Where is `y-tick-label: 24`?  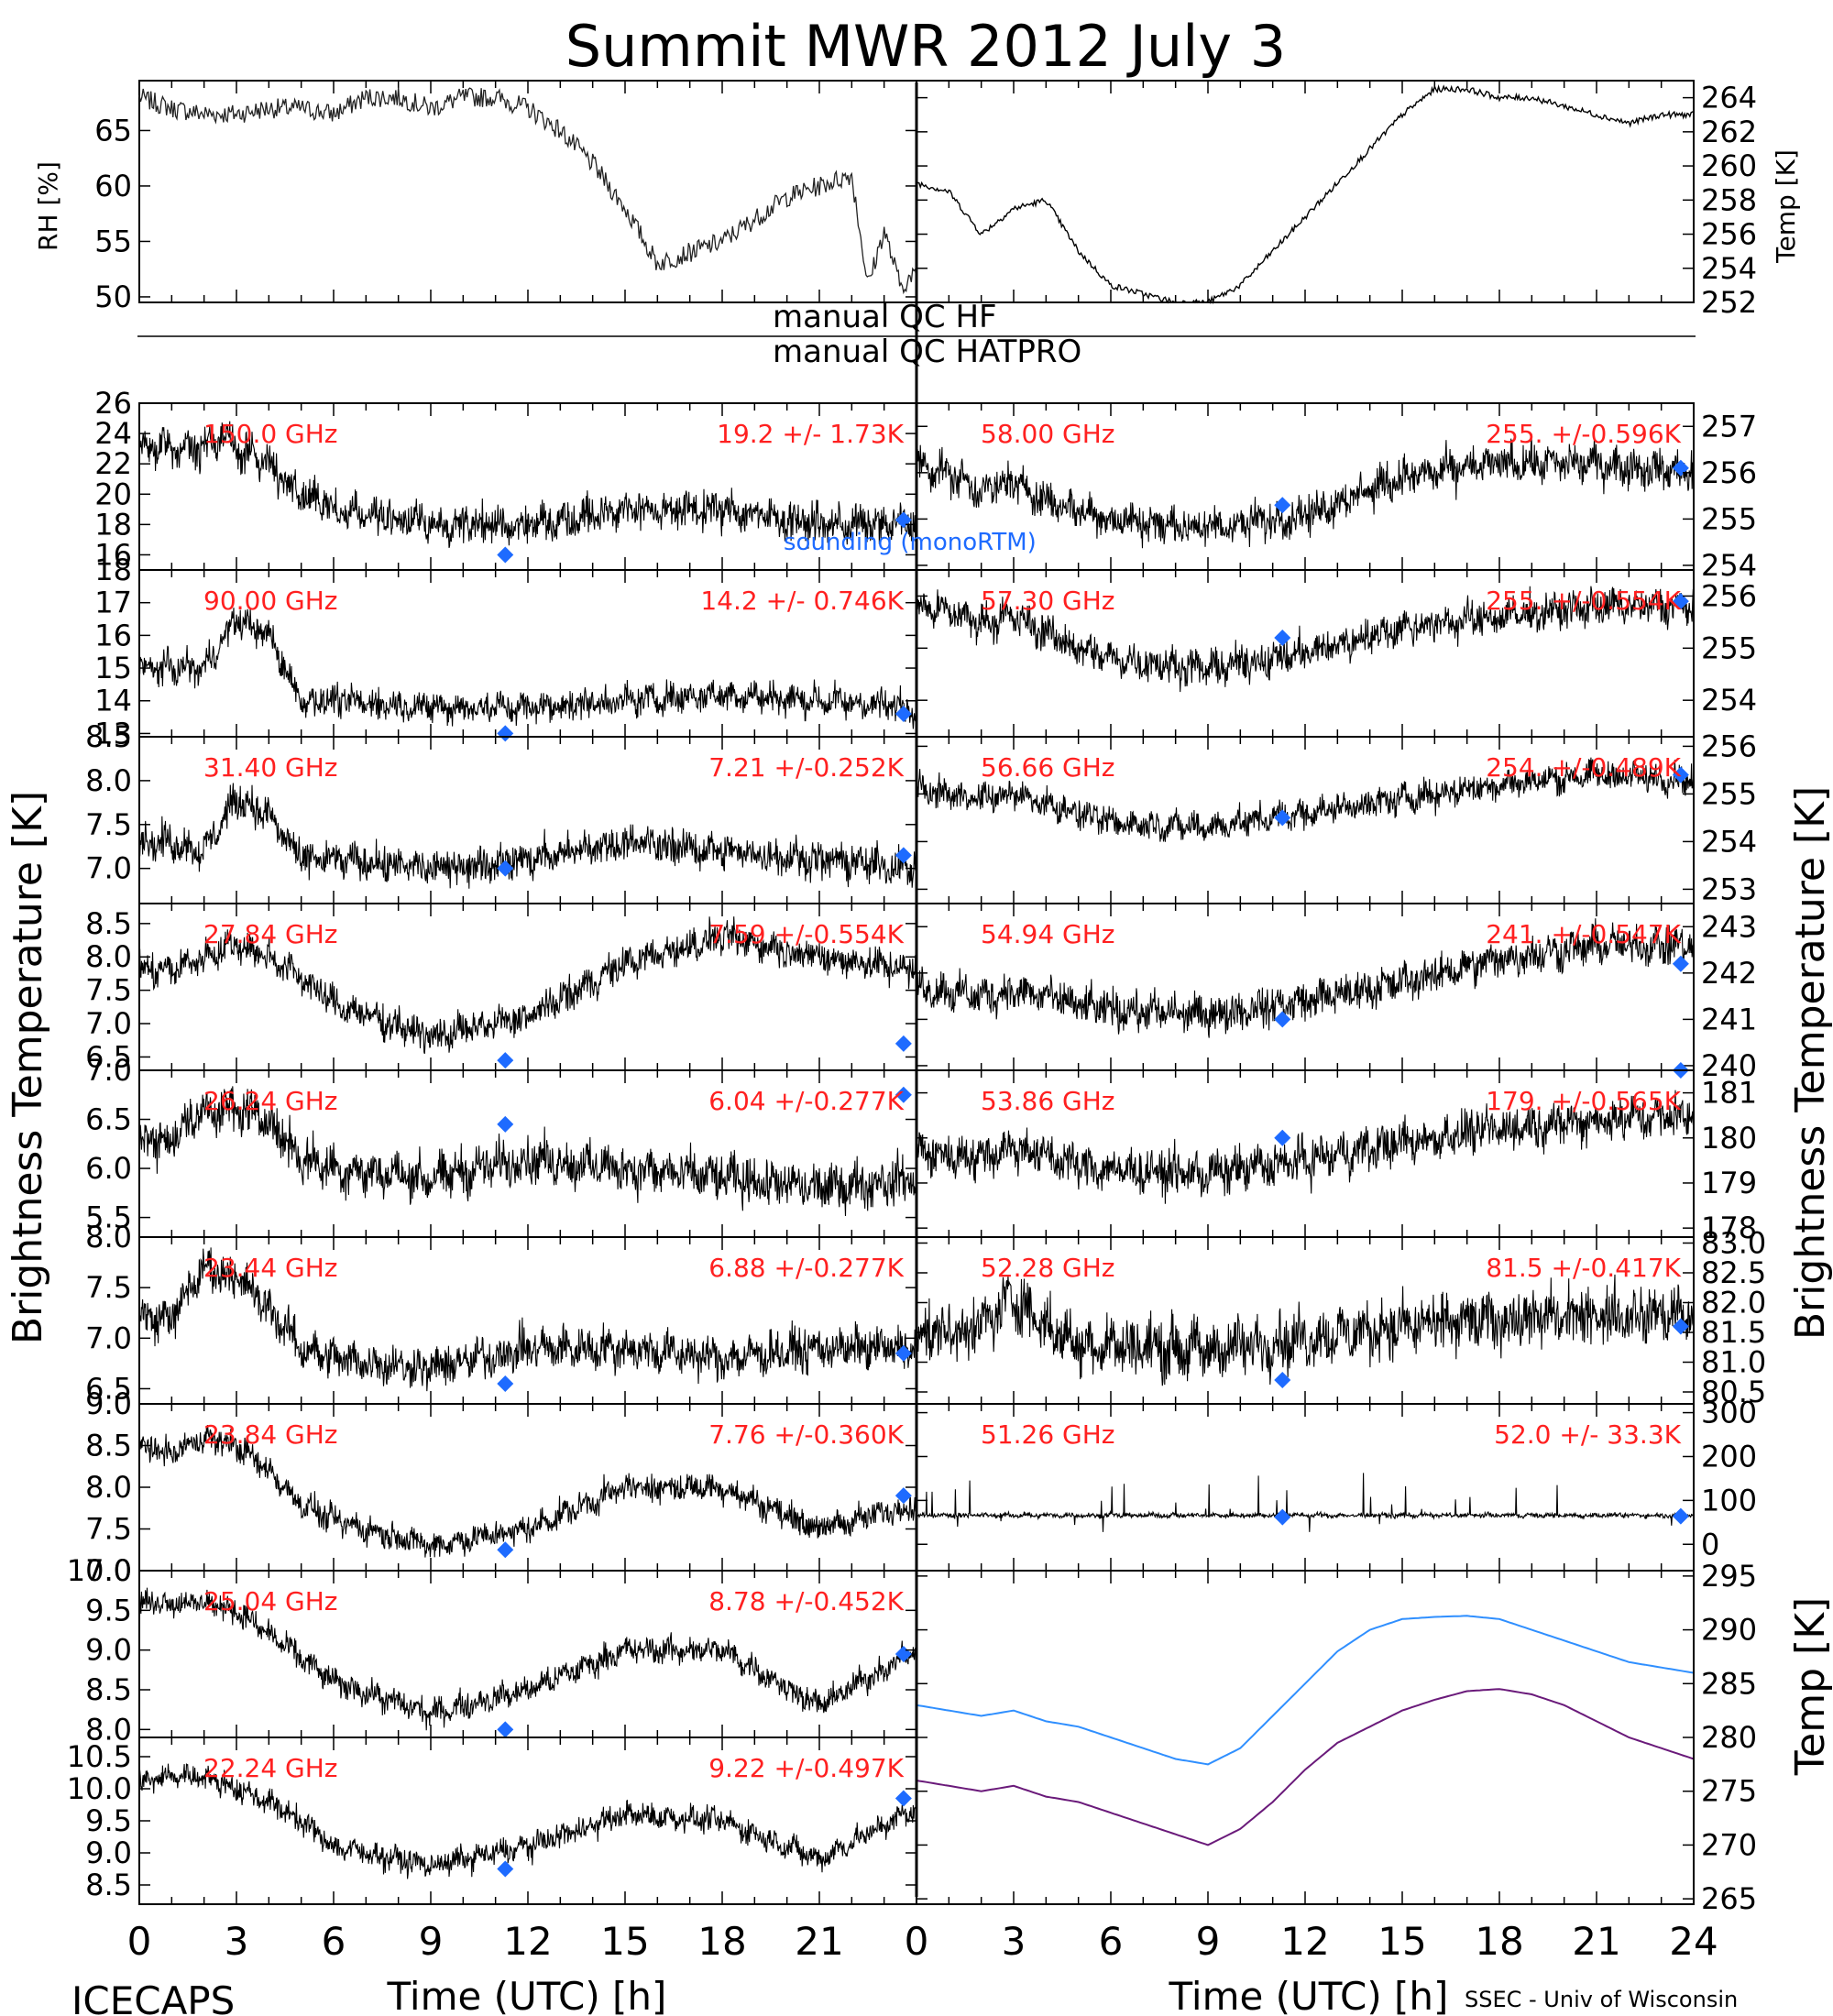 y-tick-label: 24 is located at coordinates (113, 433).